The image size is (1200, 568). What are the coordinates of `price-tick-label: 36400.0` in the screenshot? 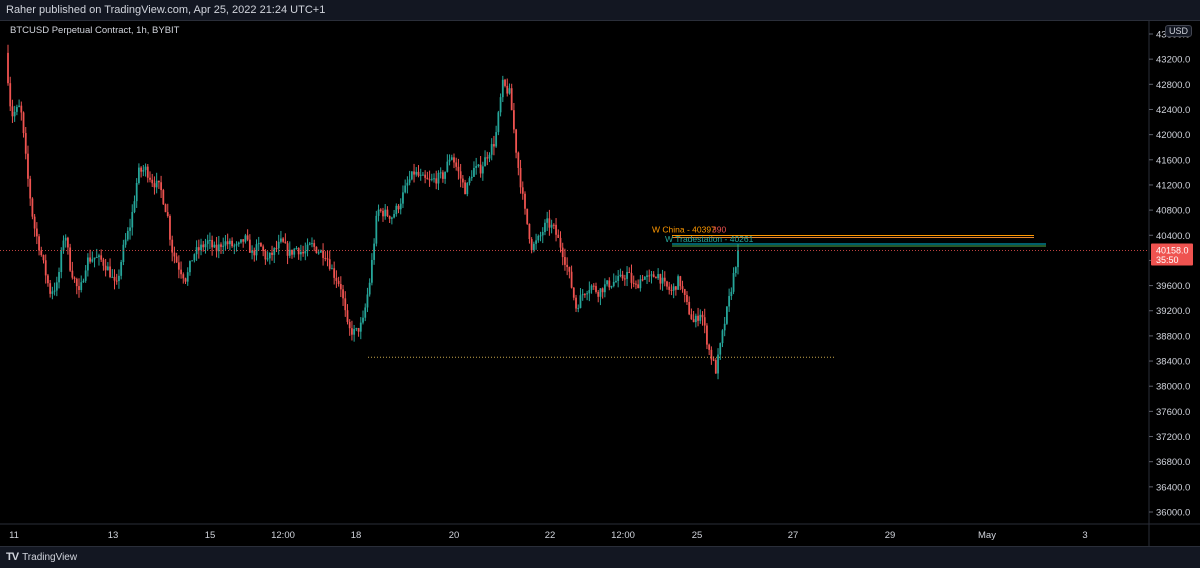 It's located at (1173, 487).